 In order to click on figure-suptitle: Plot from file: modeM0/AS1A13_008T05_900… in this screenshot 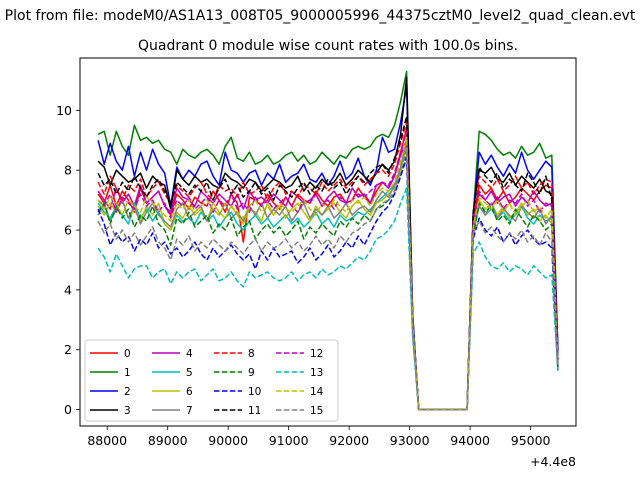, I will do `click(320, 16)`.